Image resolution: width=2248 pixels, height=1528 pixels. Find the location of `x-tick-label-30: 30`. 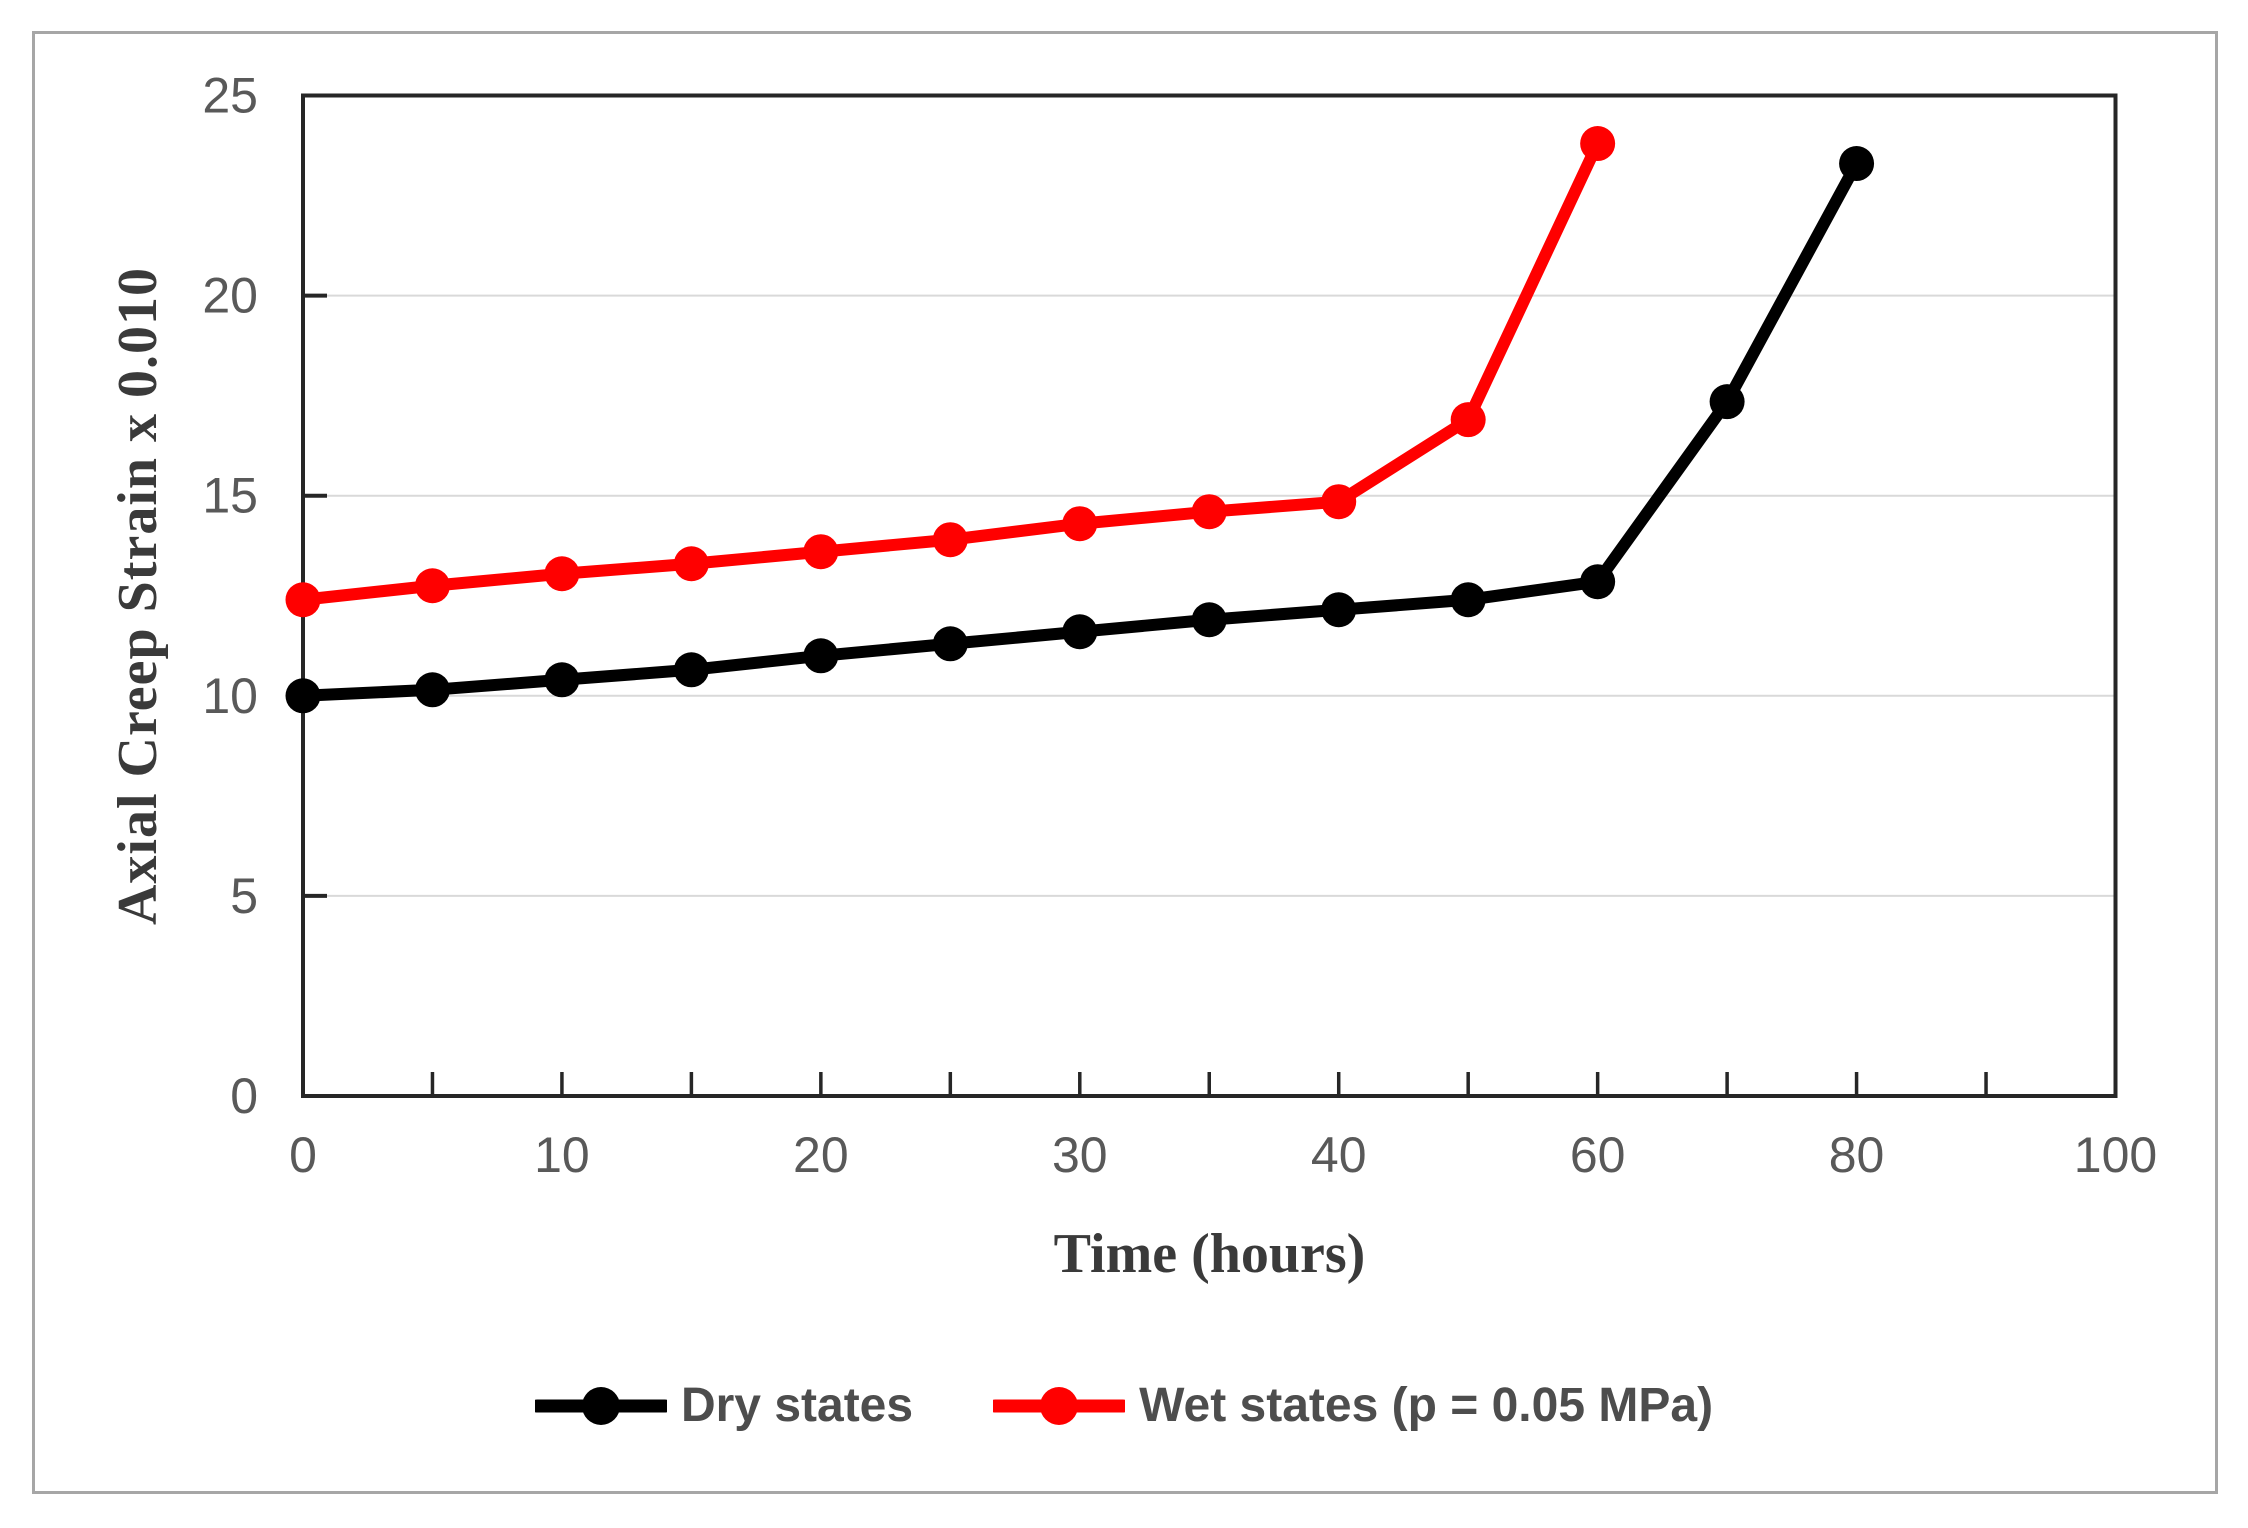

x-tick-label-30: 30 is located at coordinates (1080, 1155).